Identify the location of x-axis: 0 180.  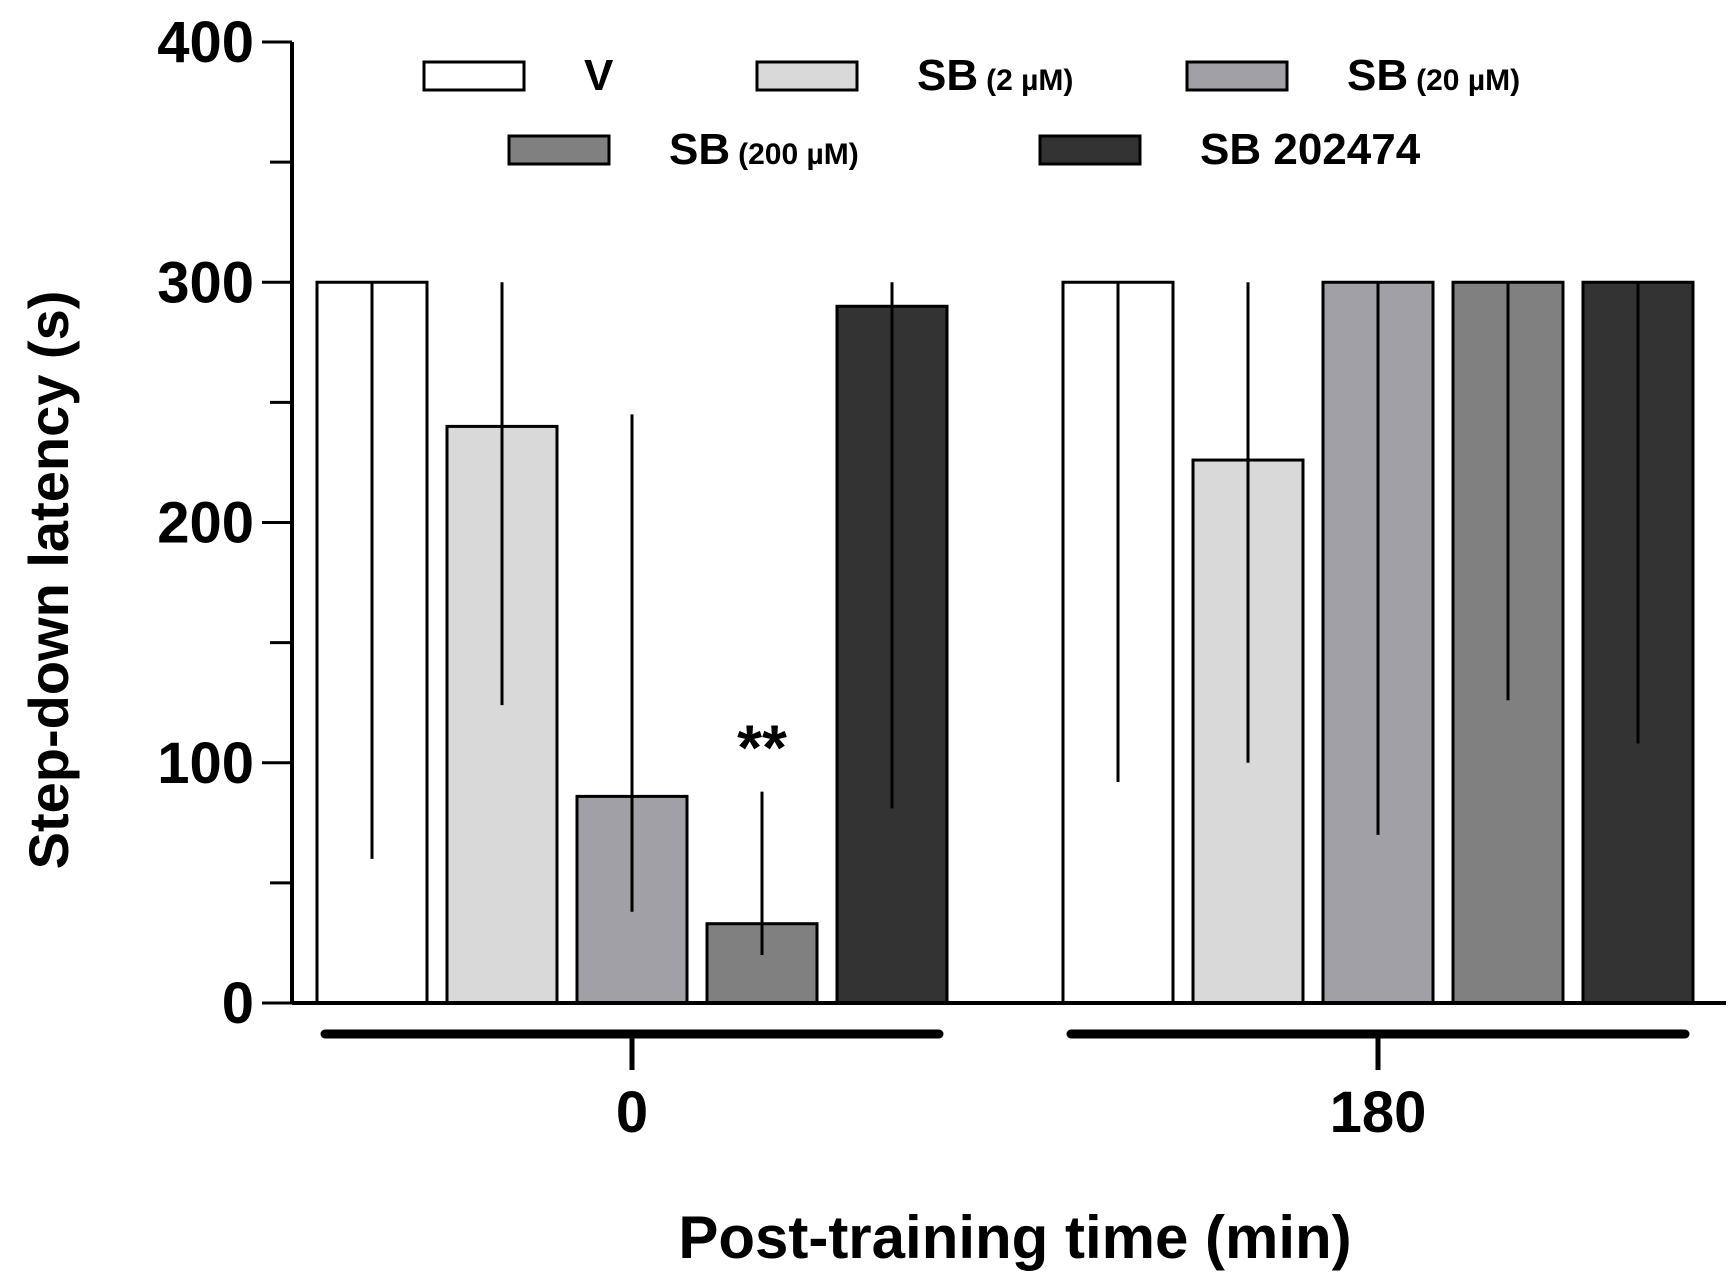
(1009, 1073).